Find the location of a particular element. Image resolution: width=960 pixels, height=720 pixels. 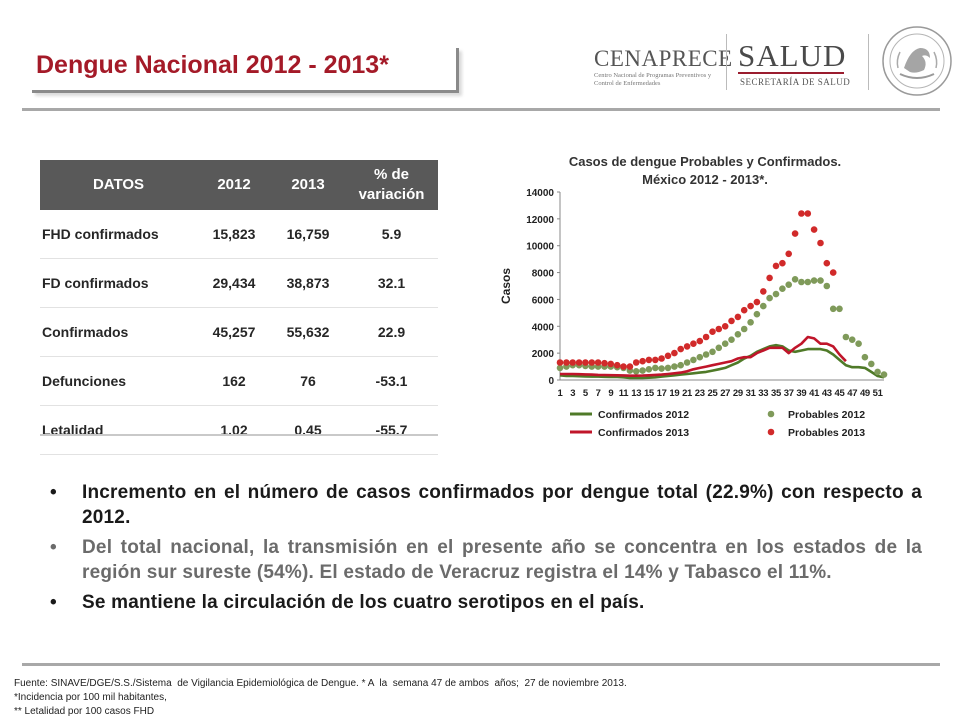

table-cell: Letalidad is located at coordinates (118, 430).